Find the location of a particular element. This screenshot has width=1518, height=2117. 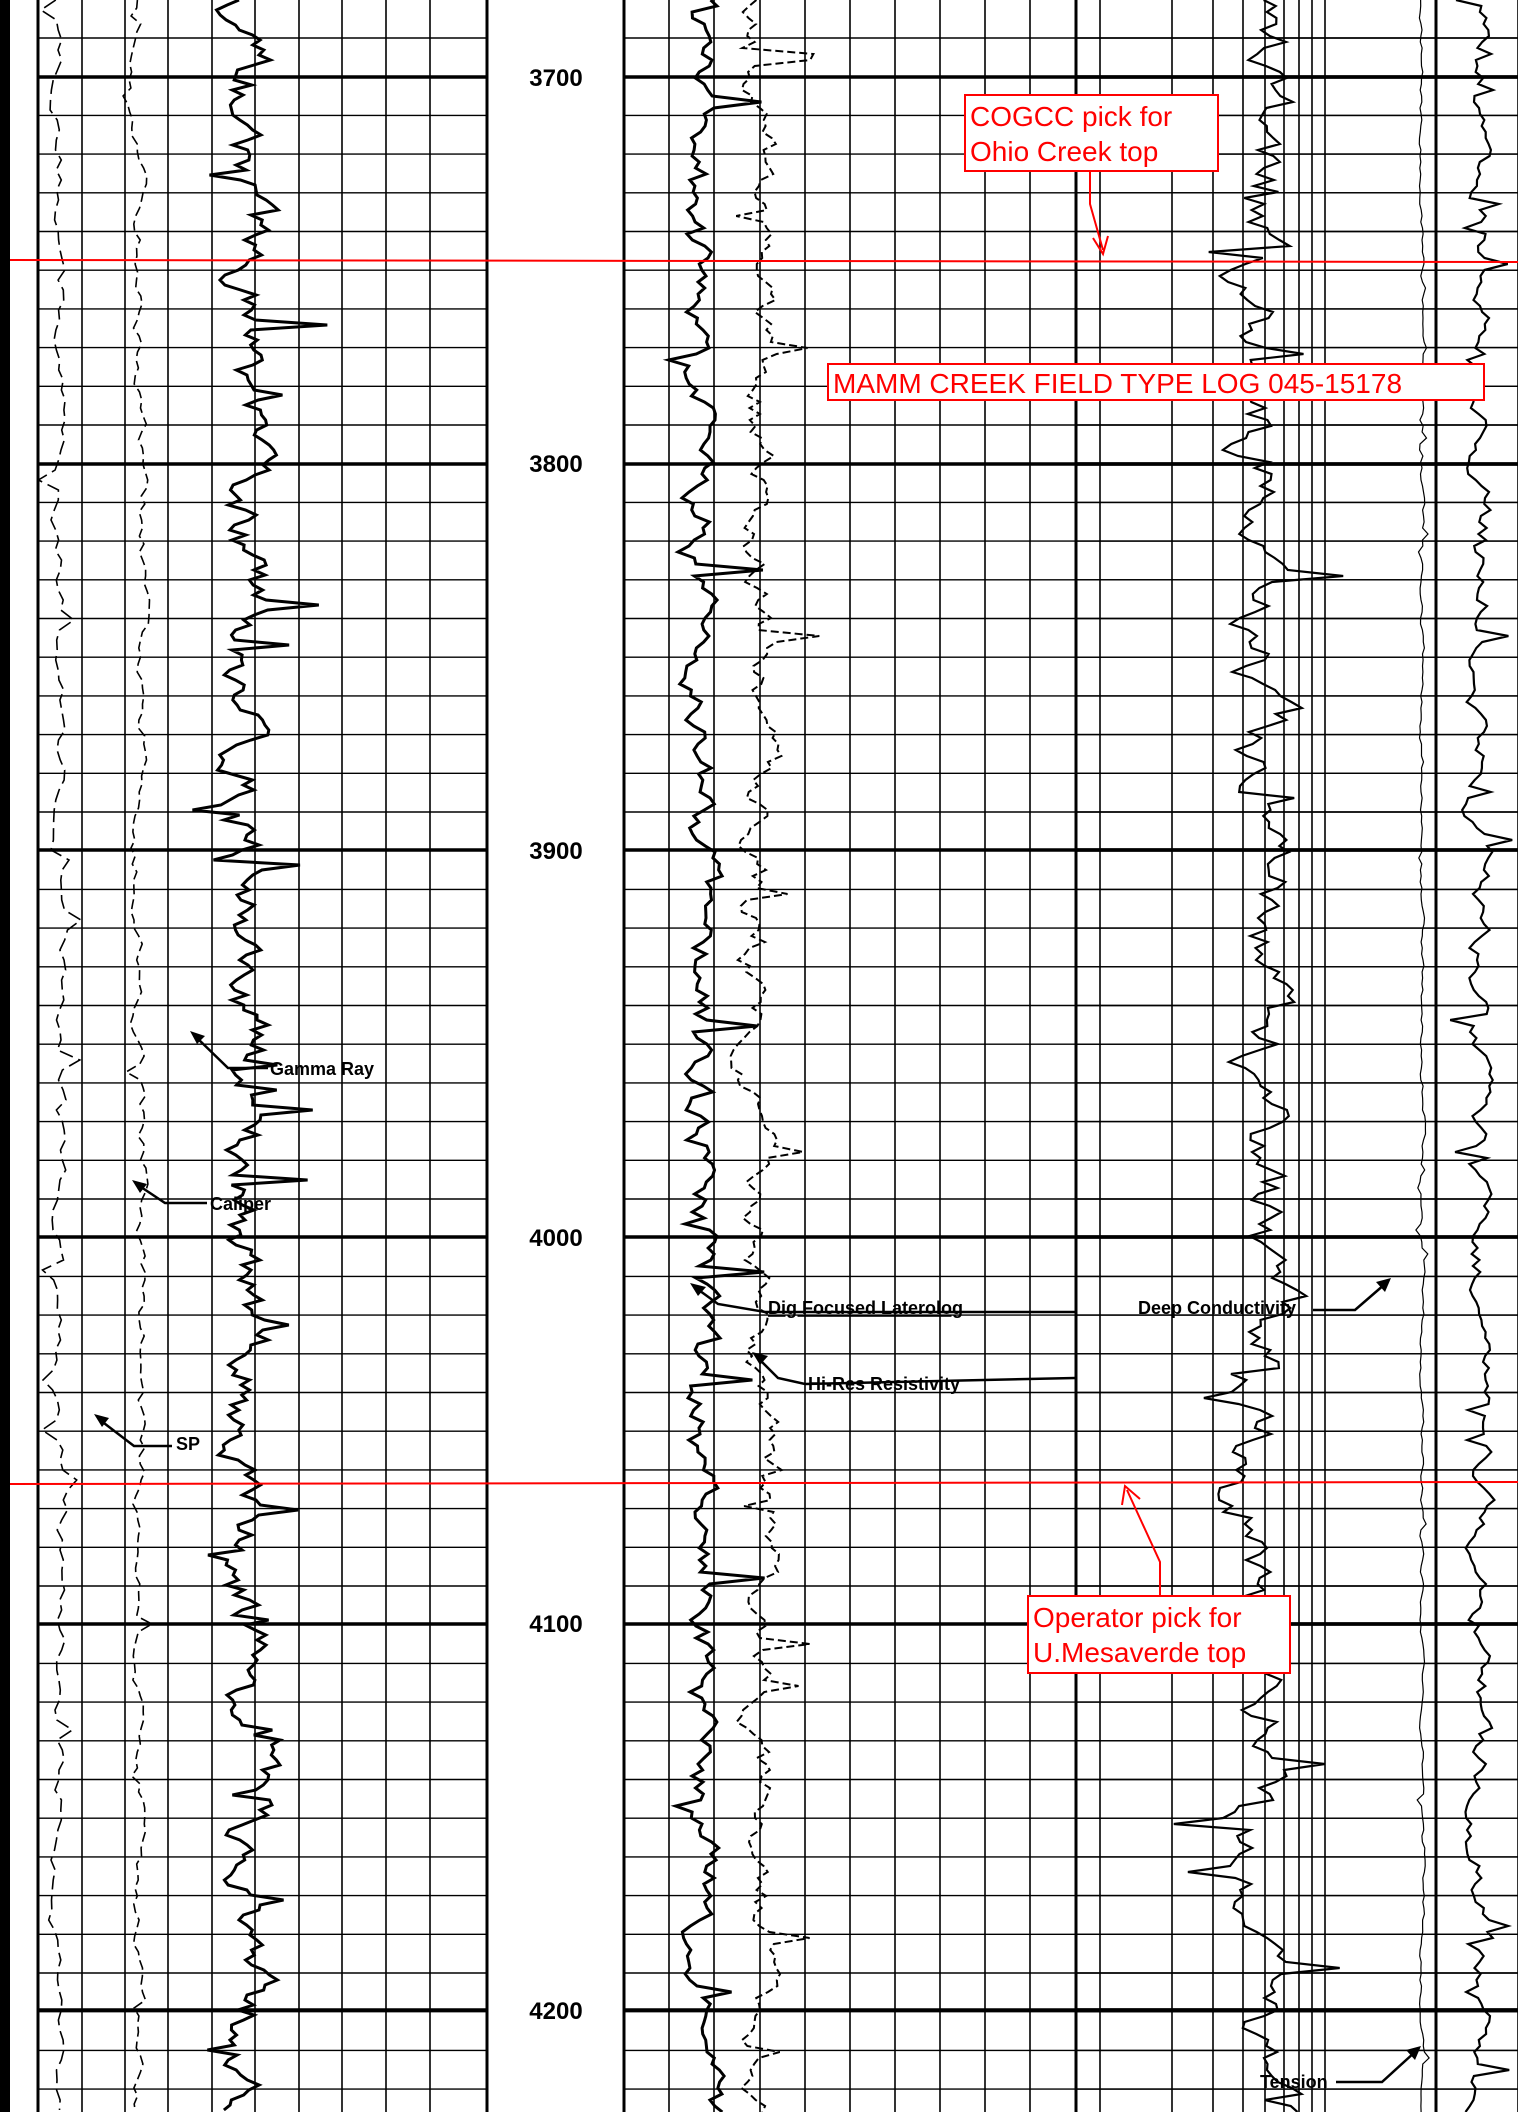

operator-pick-annotation: Operator pick for U.Mesaverde top is located at coordinates (1159, 1579).